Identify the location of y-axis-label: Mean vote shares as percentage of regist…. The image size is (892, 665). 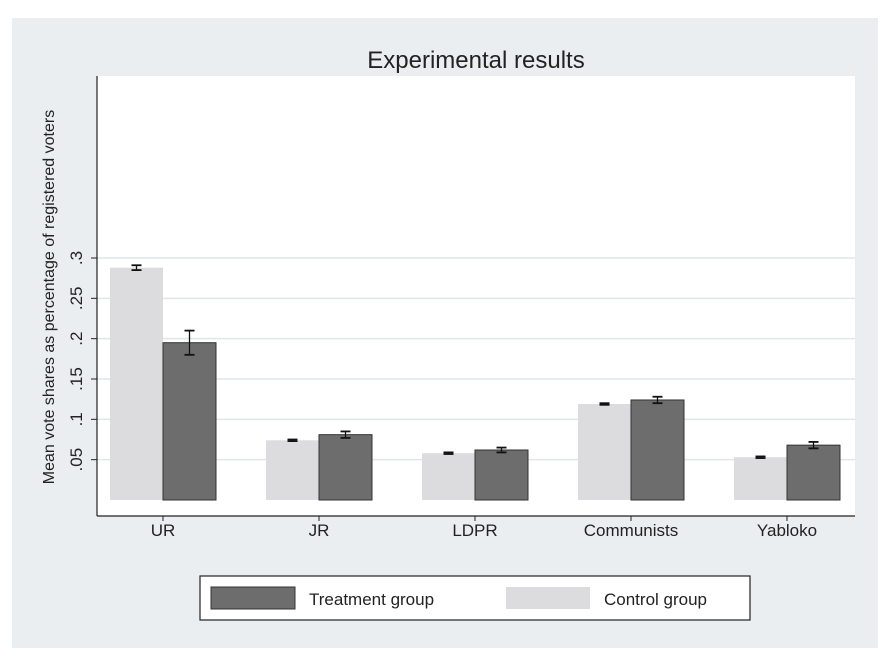
(49, 297).